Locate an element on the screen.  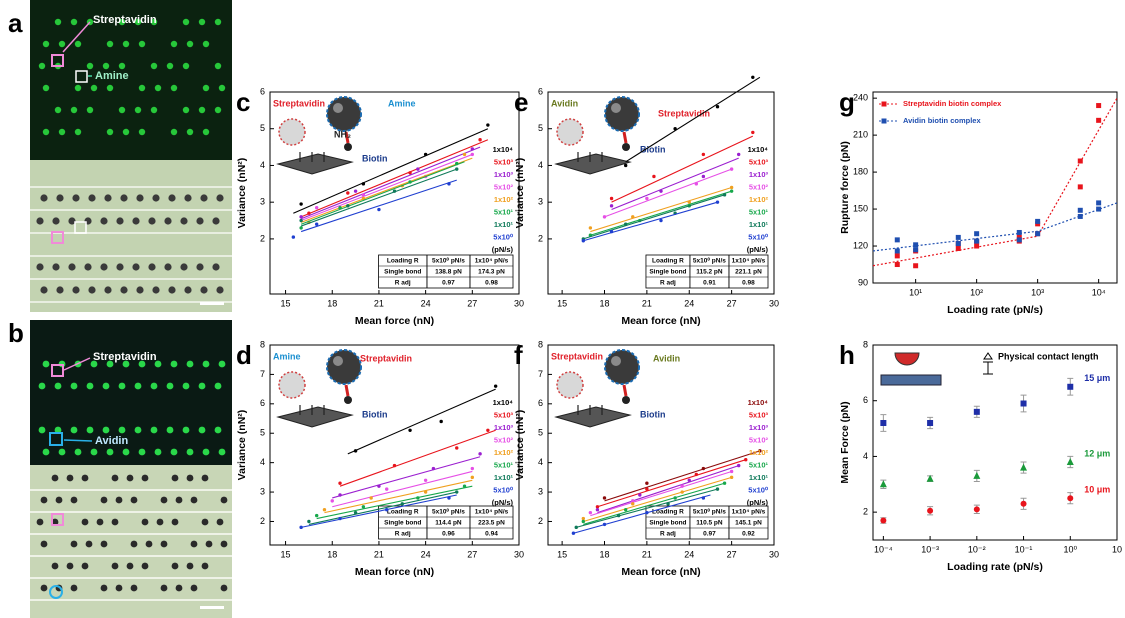
cartoon-biotin is located at coordinates (348, 400).